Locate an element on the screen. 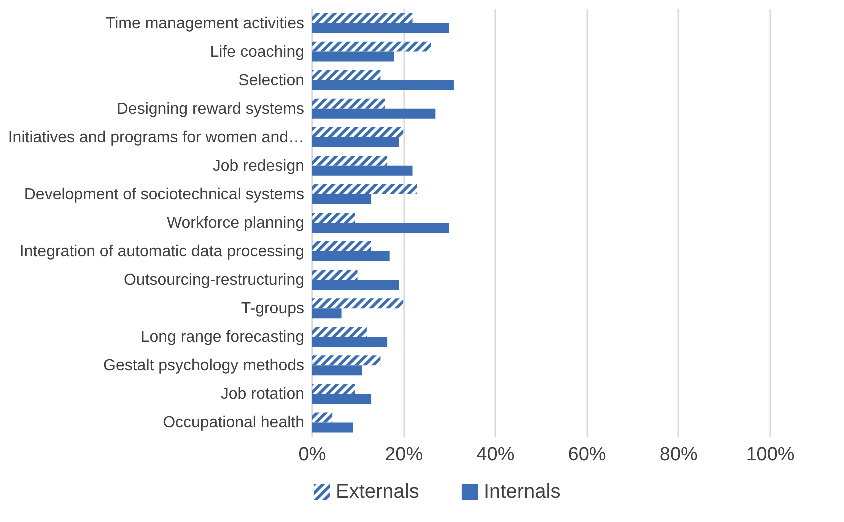 This screenshot has height=522, width=844. x-tick-label: 100% is located at coordinates (770, 455).